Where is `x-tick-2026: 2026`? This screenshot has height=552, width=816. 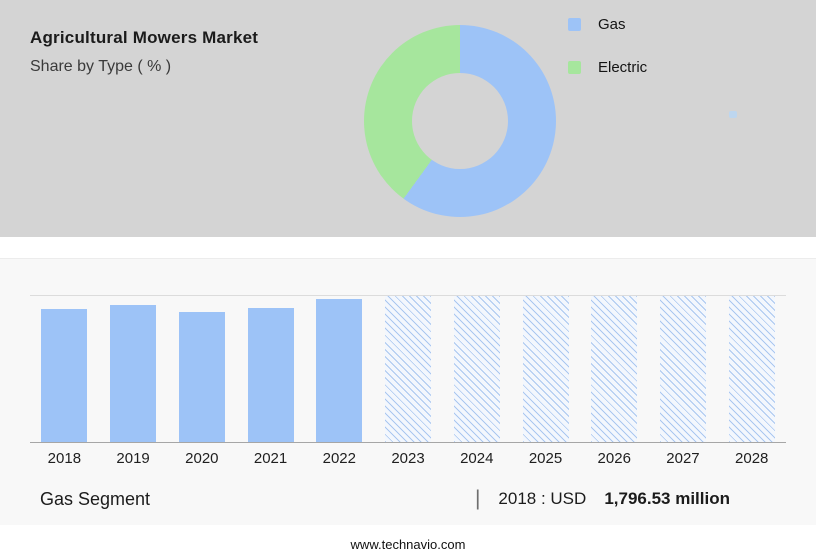 x-tick-2026: 2026 is located at coordinates (614, 458).